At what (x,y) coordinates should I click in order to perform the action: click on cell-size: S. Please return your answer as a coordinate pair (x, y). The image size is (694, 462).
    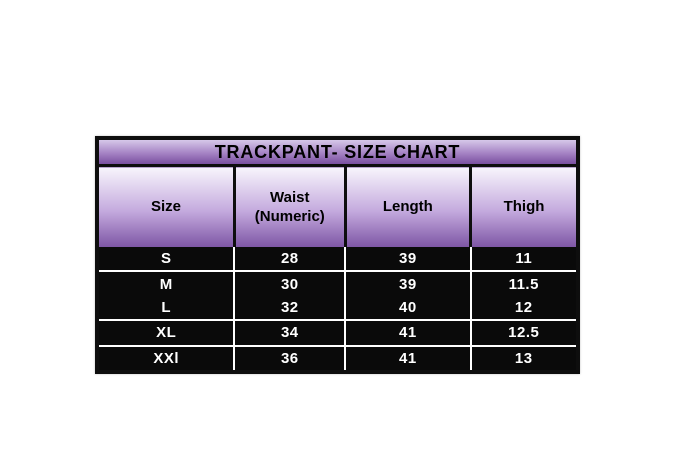
    Looking at the image, I should click on (167, 260).